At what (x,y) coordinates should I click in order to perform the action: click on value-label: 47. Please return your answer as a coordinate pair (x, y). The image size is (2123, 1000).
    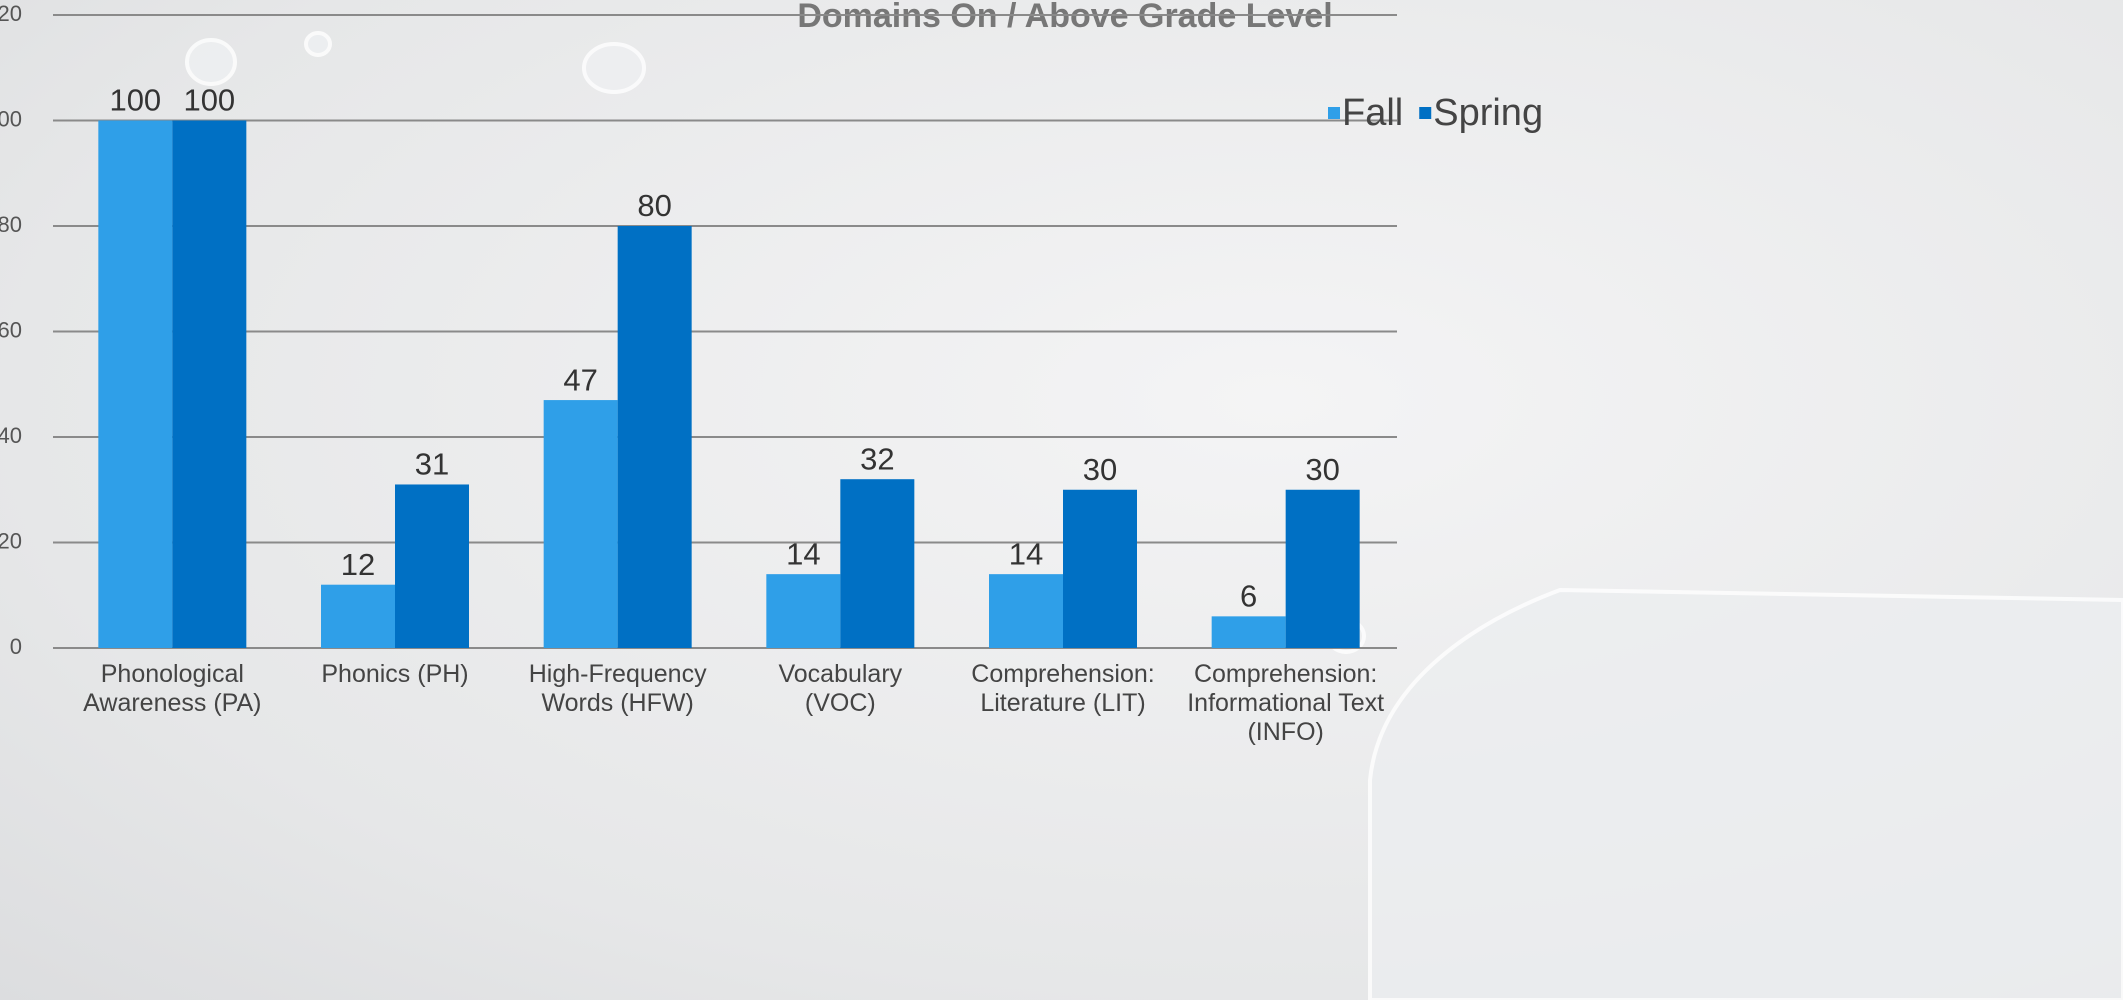
    Looking at the image, I should click on (580, 379).